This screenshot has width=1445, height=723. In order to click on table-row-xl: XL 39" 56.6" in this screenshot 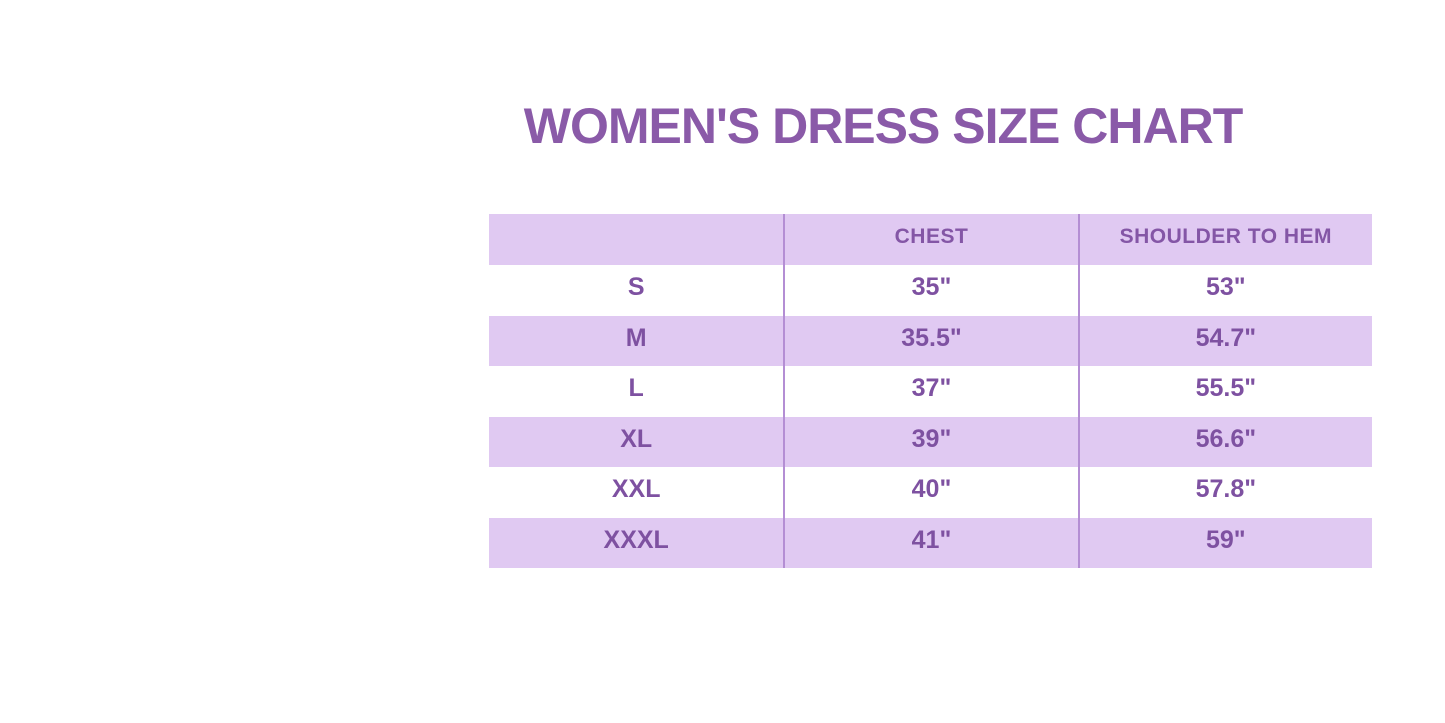, I will do `click(930, 441)`.